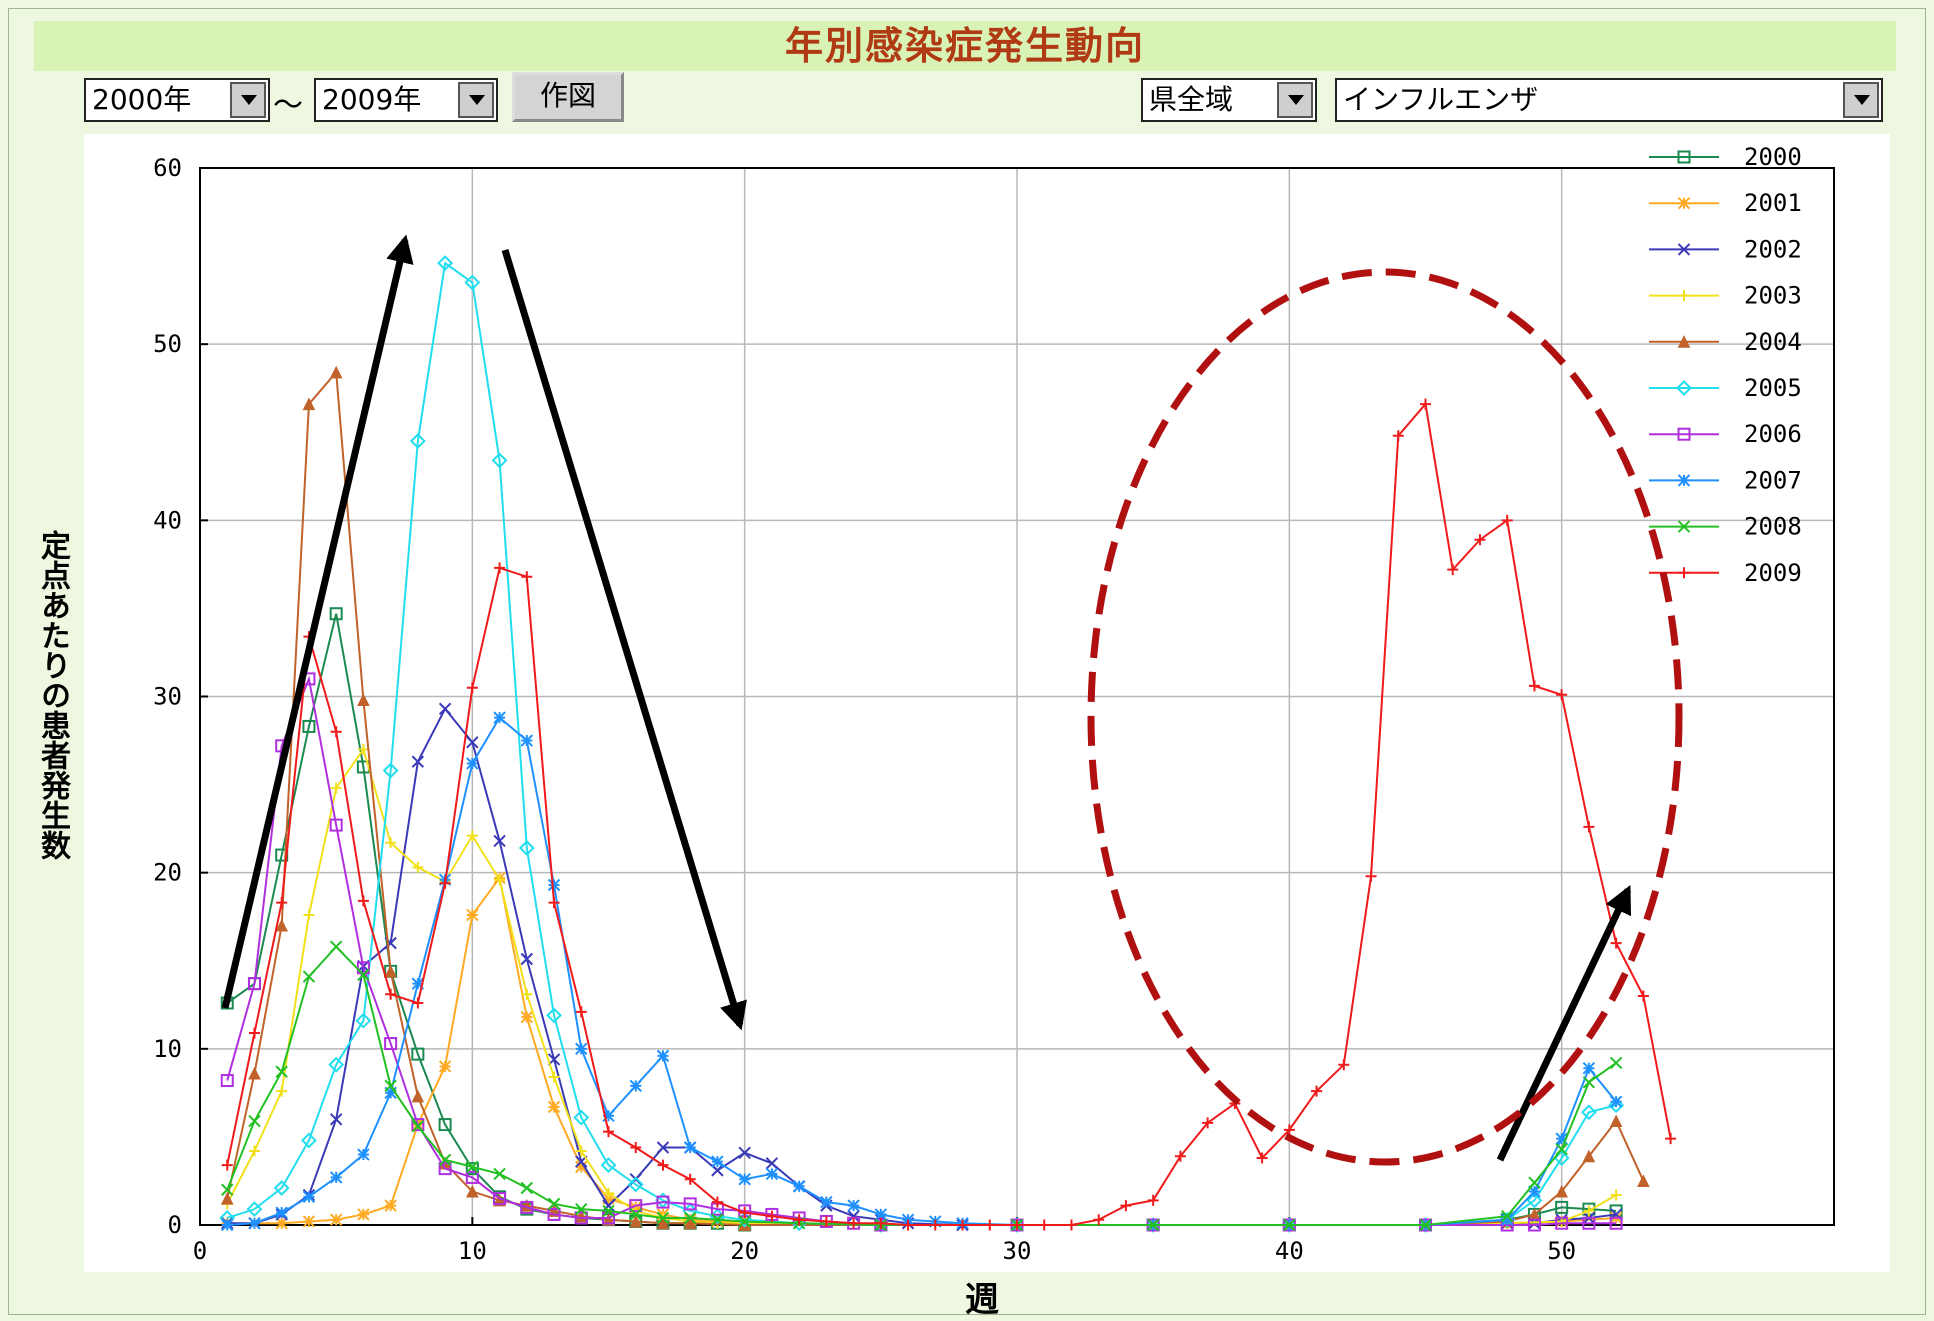  What do you see at coordinates (1773, 157) in the screenshot?
I see `legend-label-2000: 2000` at bounding box center [1773, 157].